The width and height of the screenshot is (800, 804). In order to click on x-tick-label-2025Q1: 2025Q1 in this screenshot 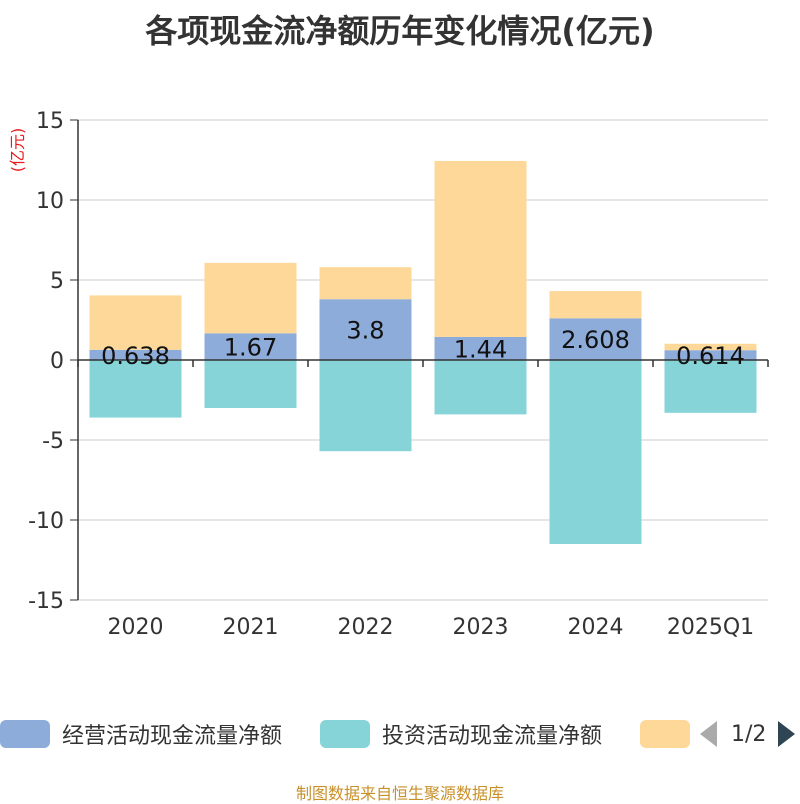, I will do `click(710, 627)`.